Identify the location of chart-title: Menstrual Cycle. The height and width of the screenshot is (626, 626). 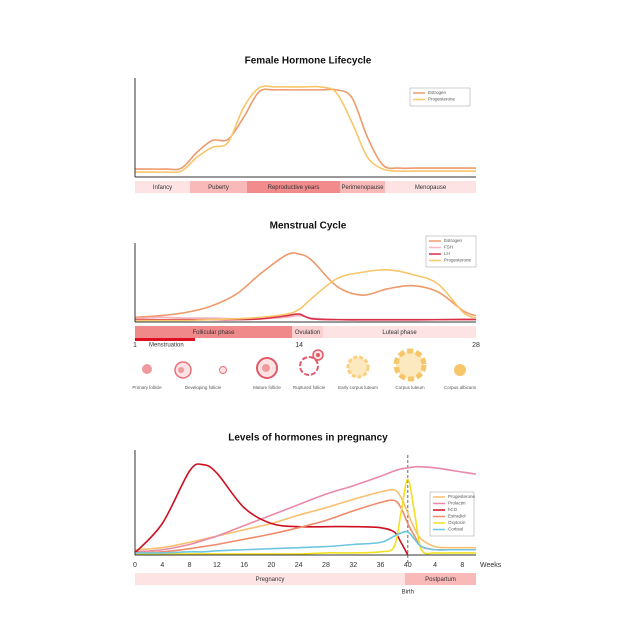
(308, 226).